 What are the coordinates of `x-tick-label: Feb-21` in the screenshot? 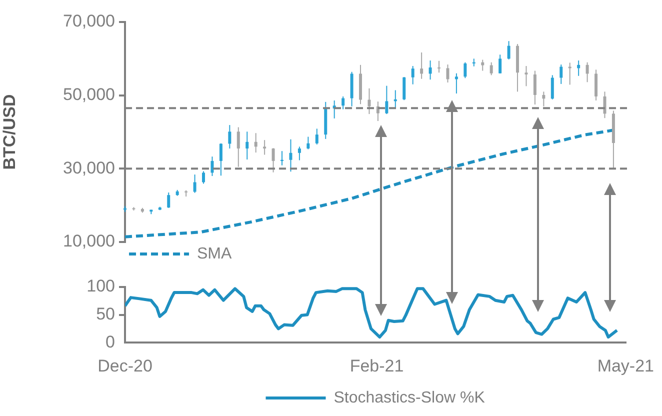 It's located at (377, 366).